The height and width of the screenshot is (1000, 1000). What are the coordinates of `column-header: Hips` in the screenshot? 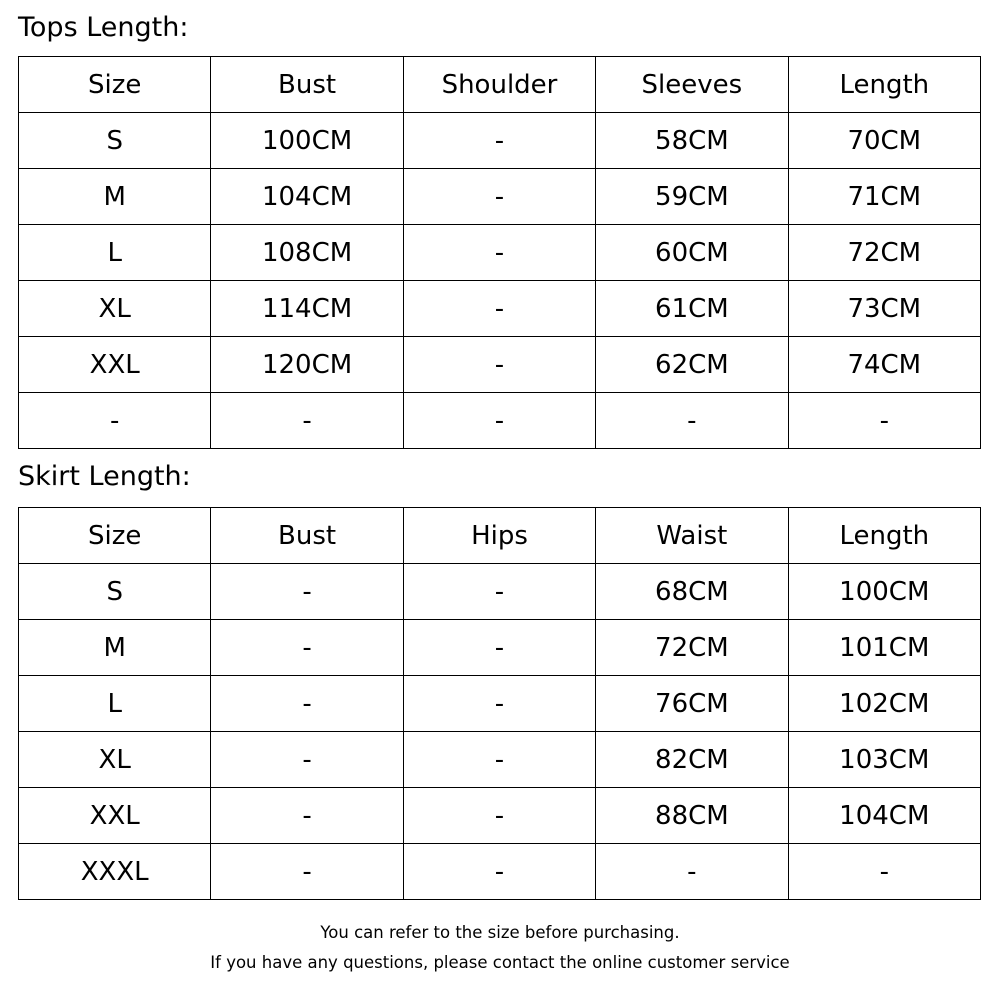 It's located at (499, 535).